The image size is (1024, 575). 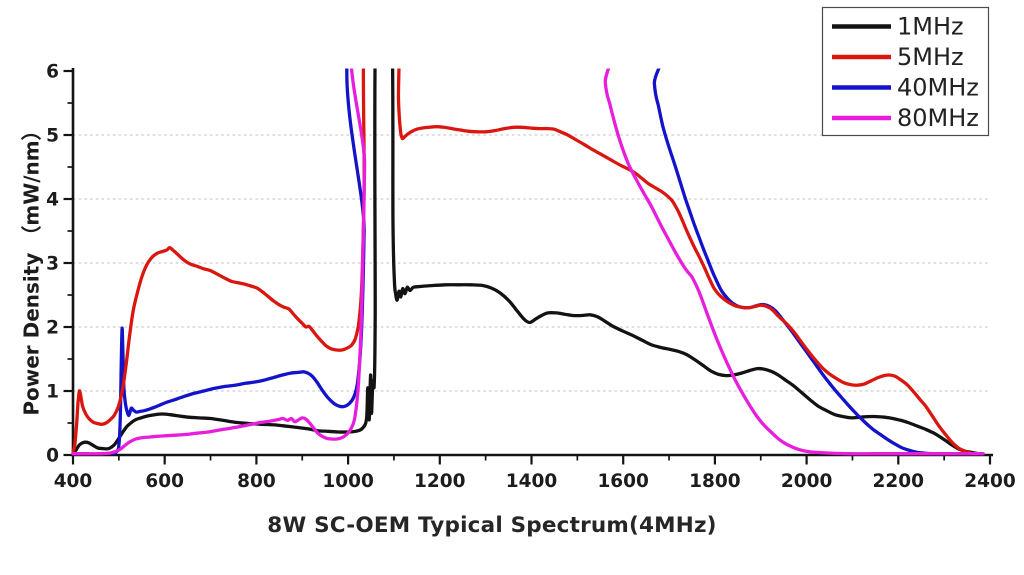 I want to click on x-tick-label-1400: 1400, so click(x=532, y=481).